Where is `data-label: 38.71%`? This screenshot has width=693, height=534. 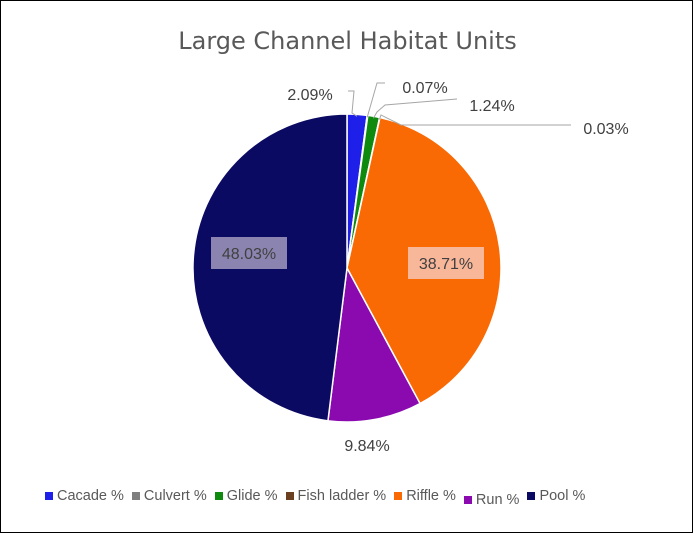 data-label: 38.71% is located at coordinates (446, 264).